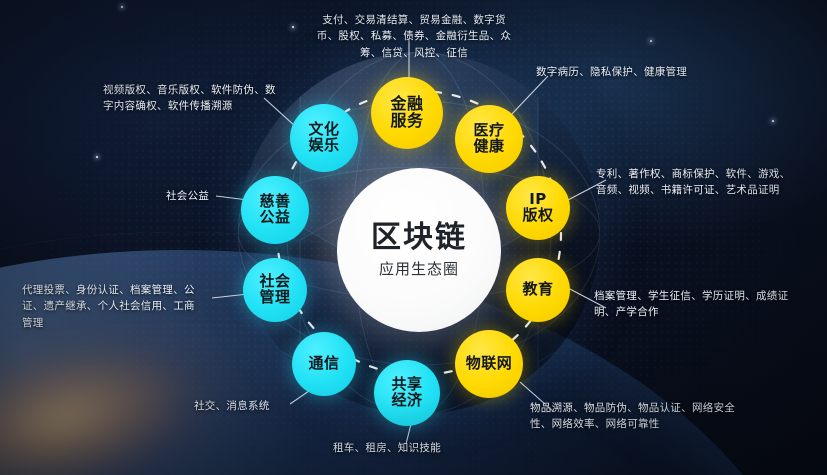 The width and height of the screenshot is (827, 475). Describe the element at coordinates (232, 406) in the screenshot. I see `annotation-comms: 社交、消息系统` at that location.